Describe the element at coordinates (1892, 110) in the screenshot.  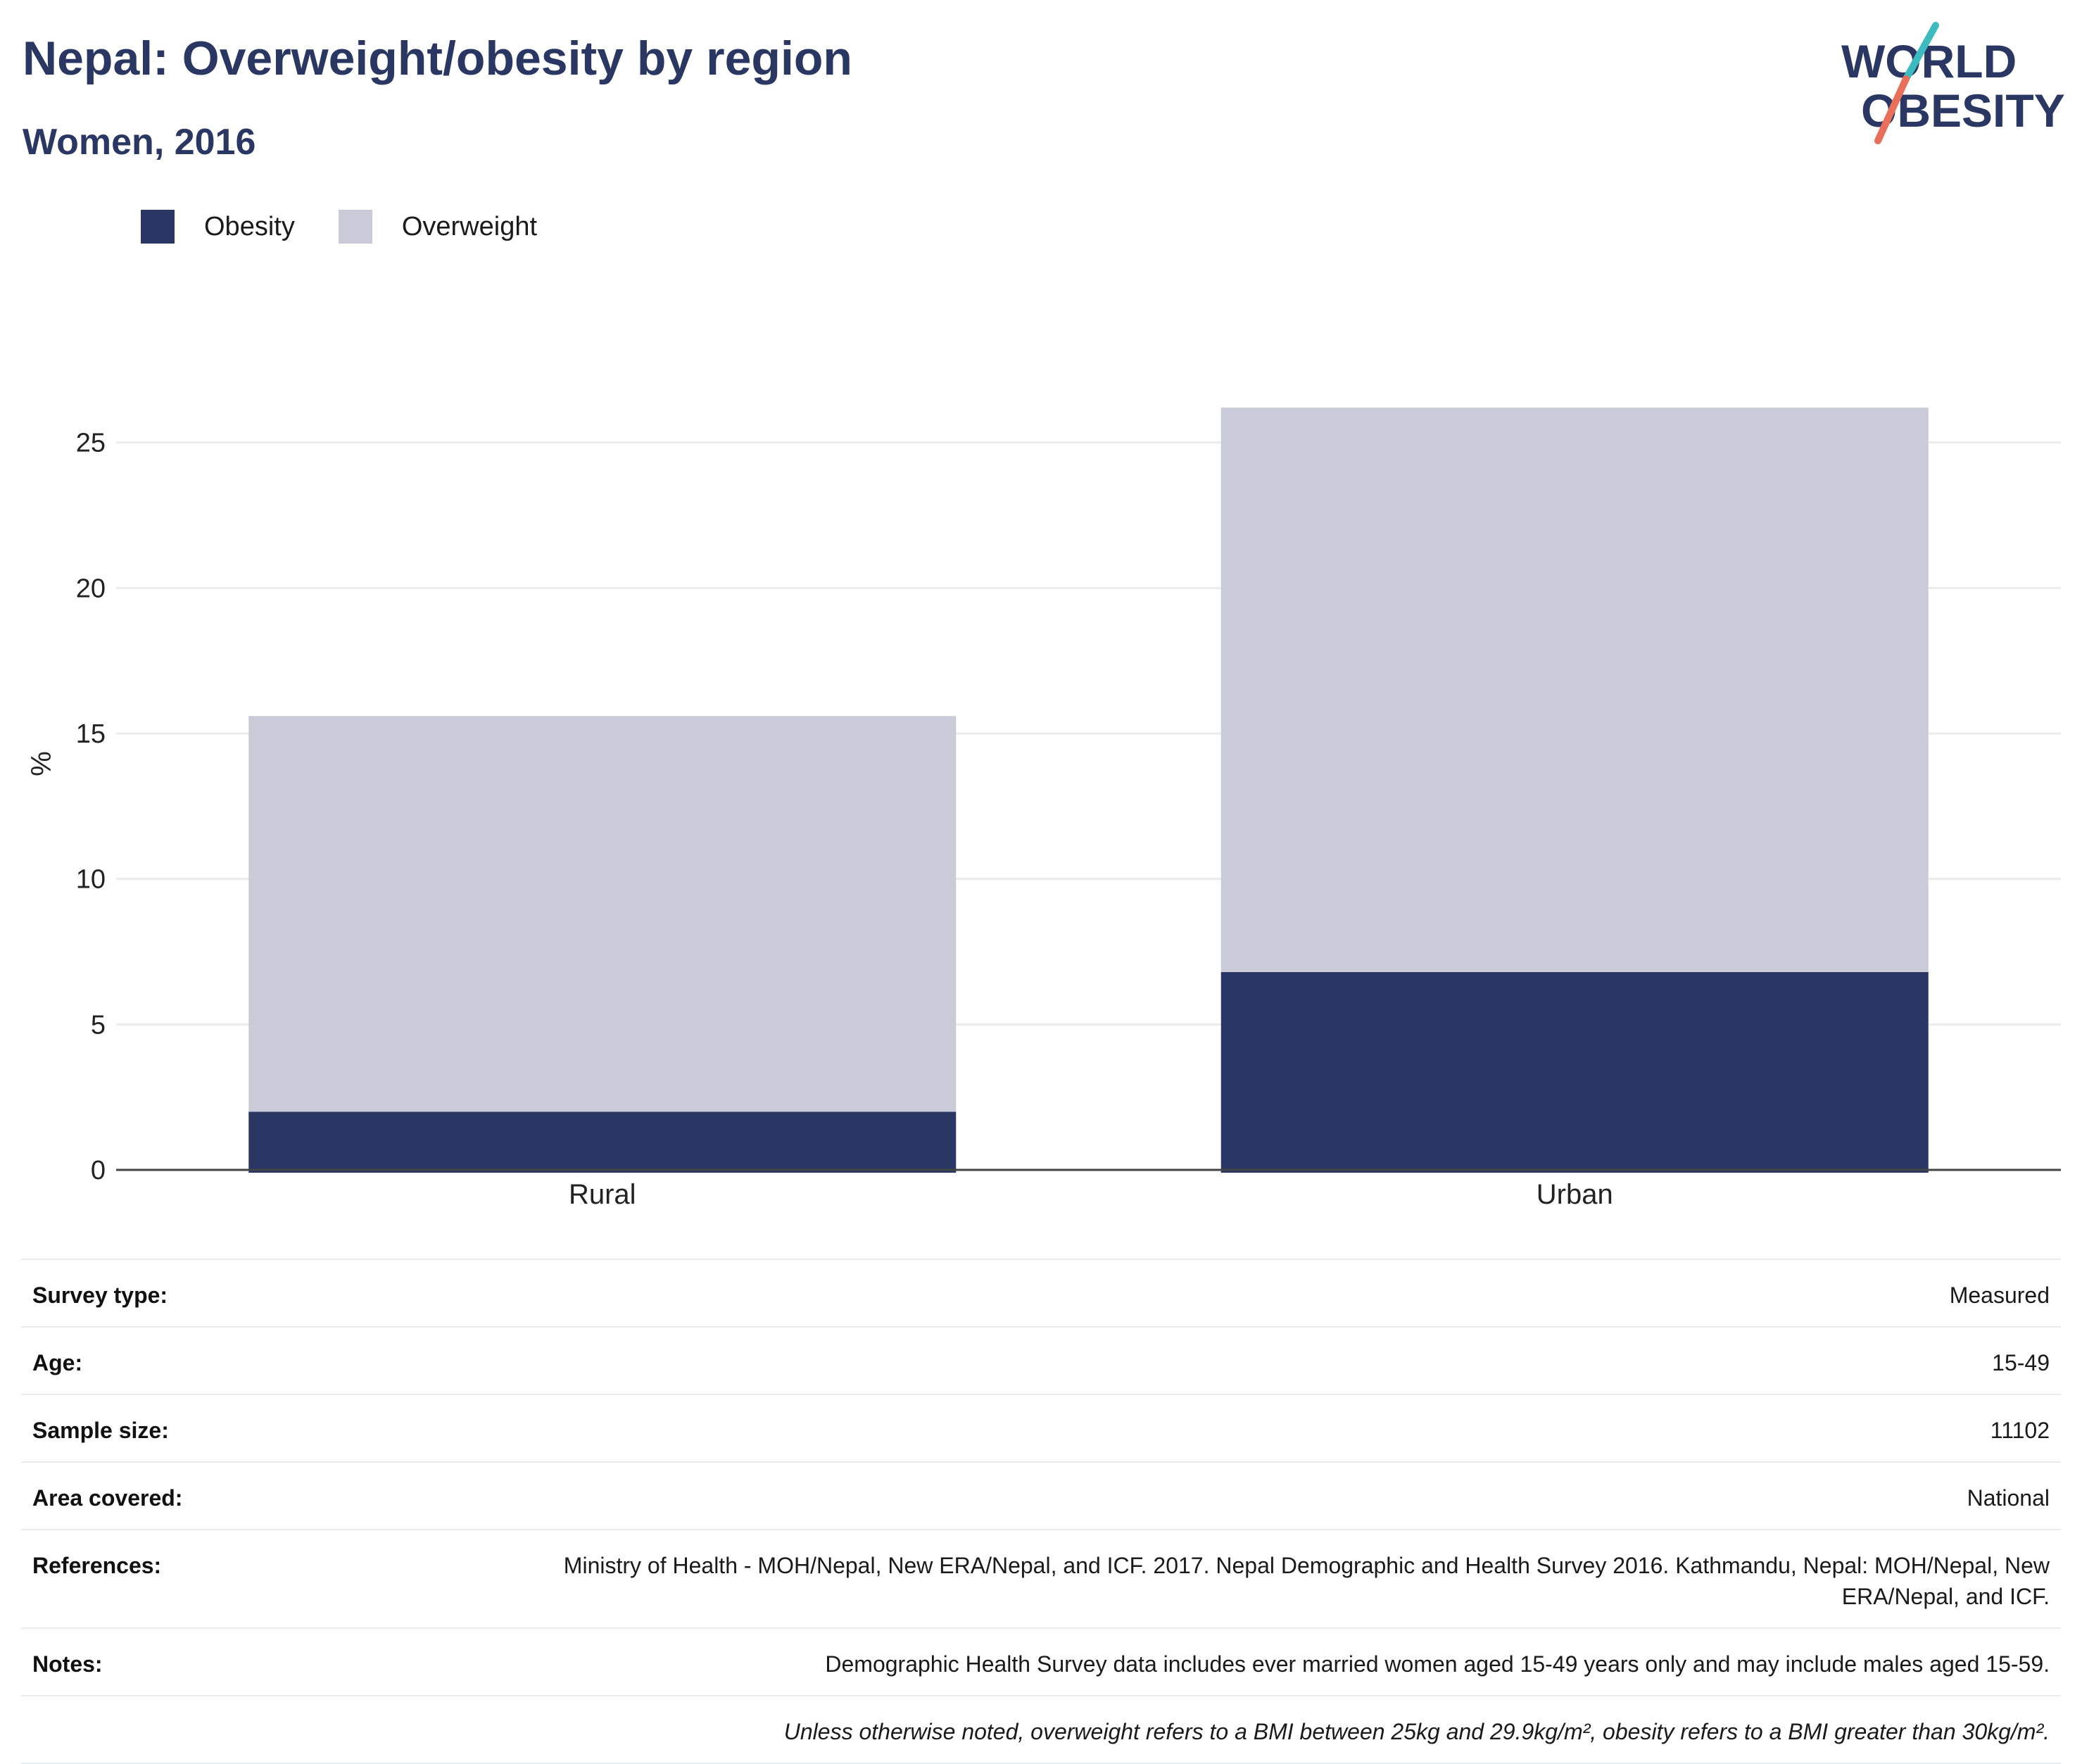
I see `logo-slash-coral` at that location.